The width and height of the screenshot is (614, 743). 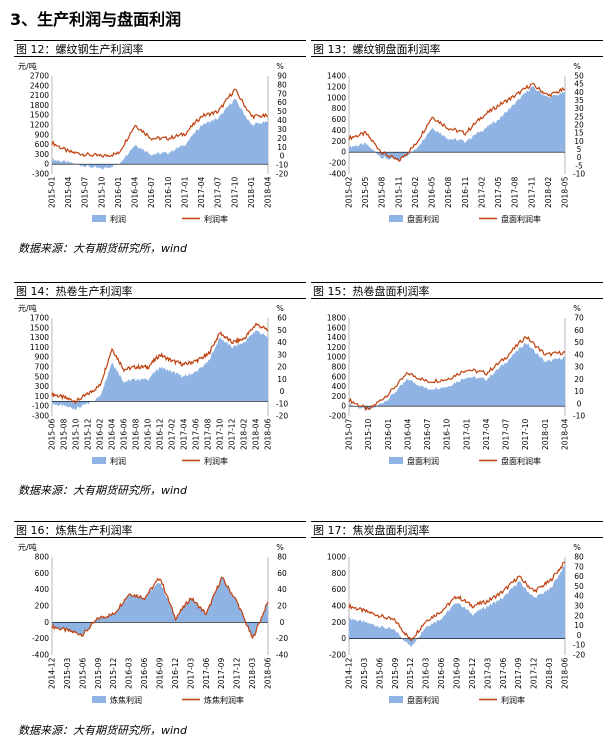 What do you see at coordinates (432, 192) in the screenshot?
I see `x-tick-label: 2016-05` at bounding box center [432, 192].